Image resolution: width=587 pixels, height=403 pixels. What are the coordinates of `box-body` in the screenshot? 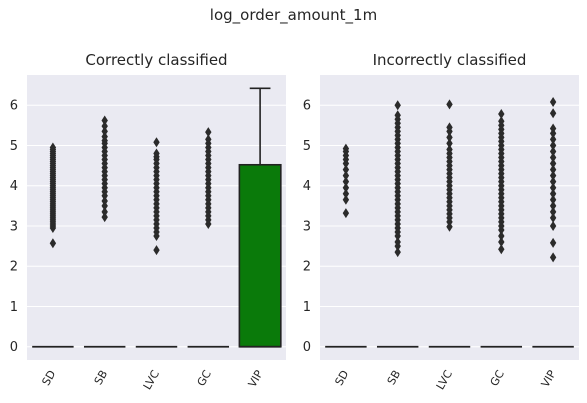 It's located at (260, 255).